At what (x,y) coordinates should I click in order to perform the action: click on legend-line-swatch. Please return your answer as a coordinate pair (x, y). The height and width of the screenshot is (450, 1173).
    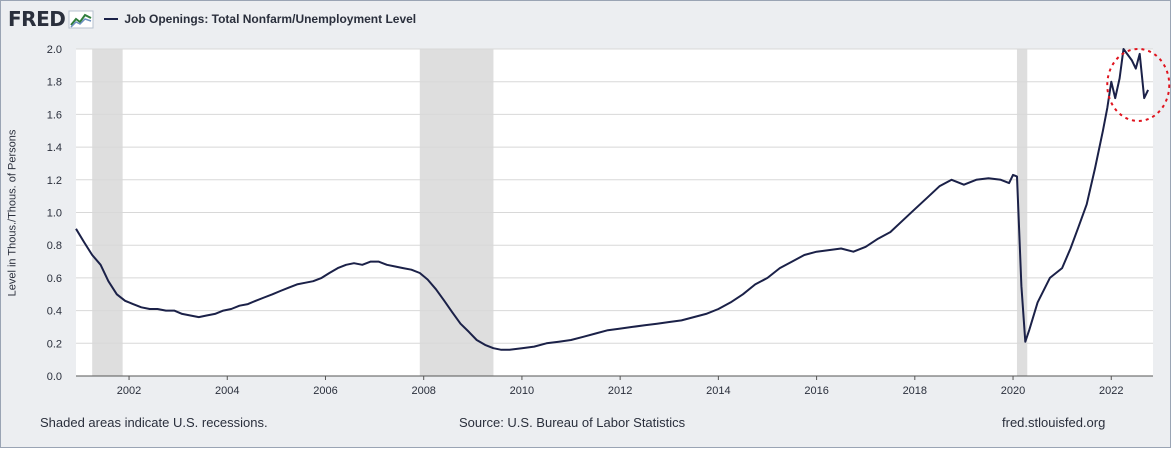
    Looking at the image, I should click on (111, 19).